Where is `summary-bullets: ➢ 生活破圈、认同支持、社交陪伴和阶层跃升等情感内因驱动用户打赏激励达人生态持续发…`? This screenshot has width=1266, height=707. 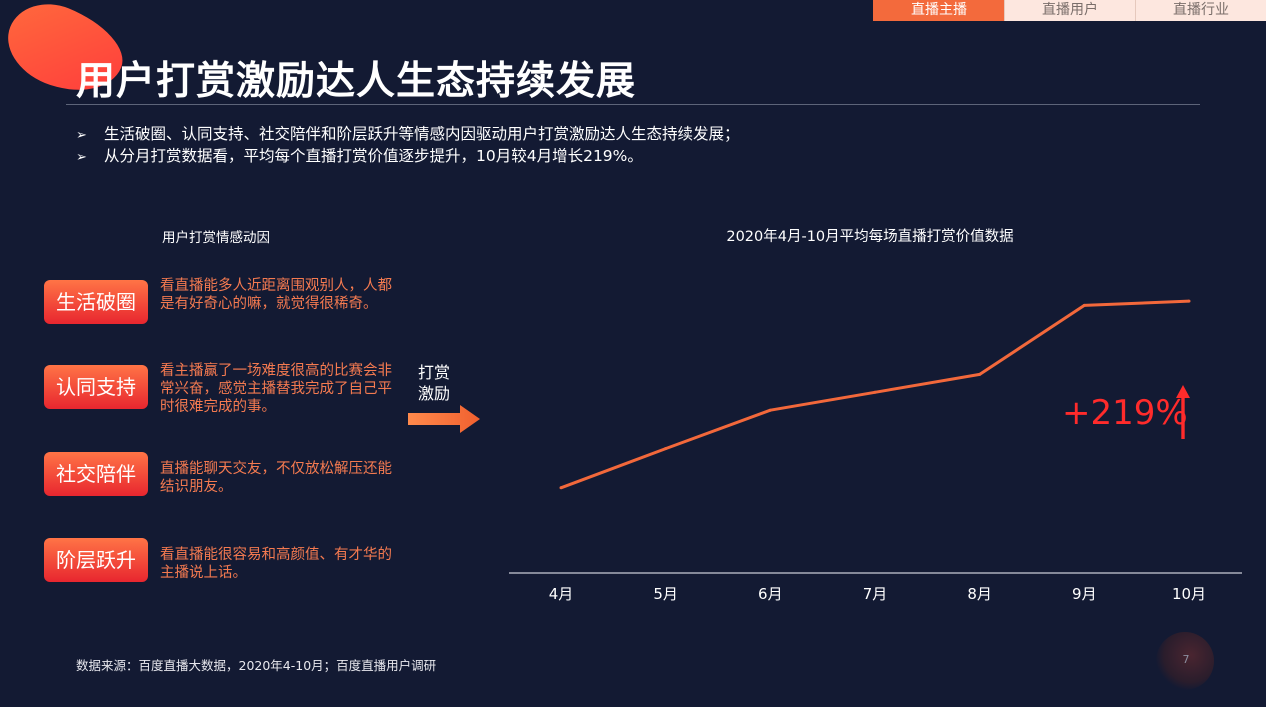 summary-bullets: ➢ 生活破圈、认同支持、社交陪伴和阶层跃升等情感内因驱动用户打赏激励达人生态持续发… is located at coordinates (408, 146).